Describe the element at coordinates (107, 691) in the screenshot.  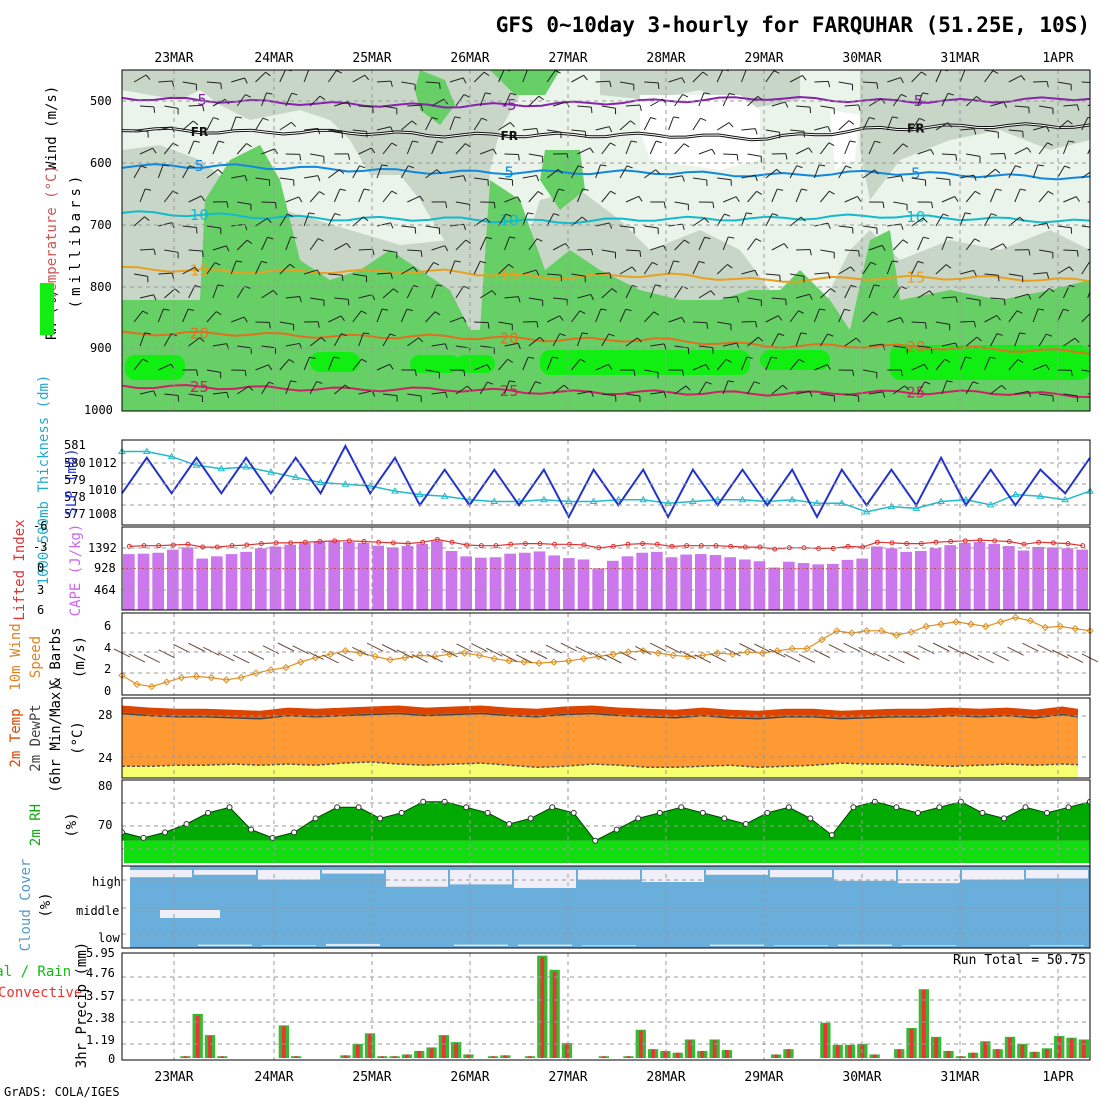
I see `p4-tick: 0` at that location.